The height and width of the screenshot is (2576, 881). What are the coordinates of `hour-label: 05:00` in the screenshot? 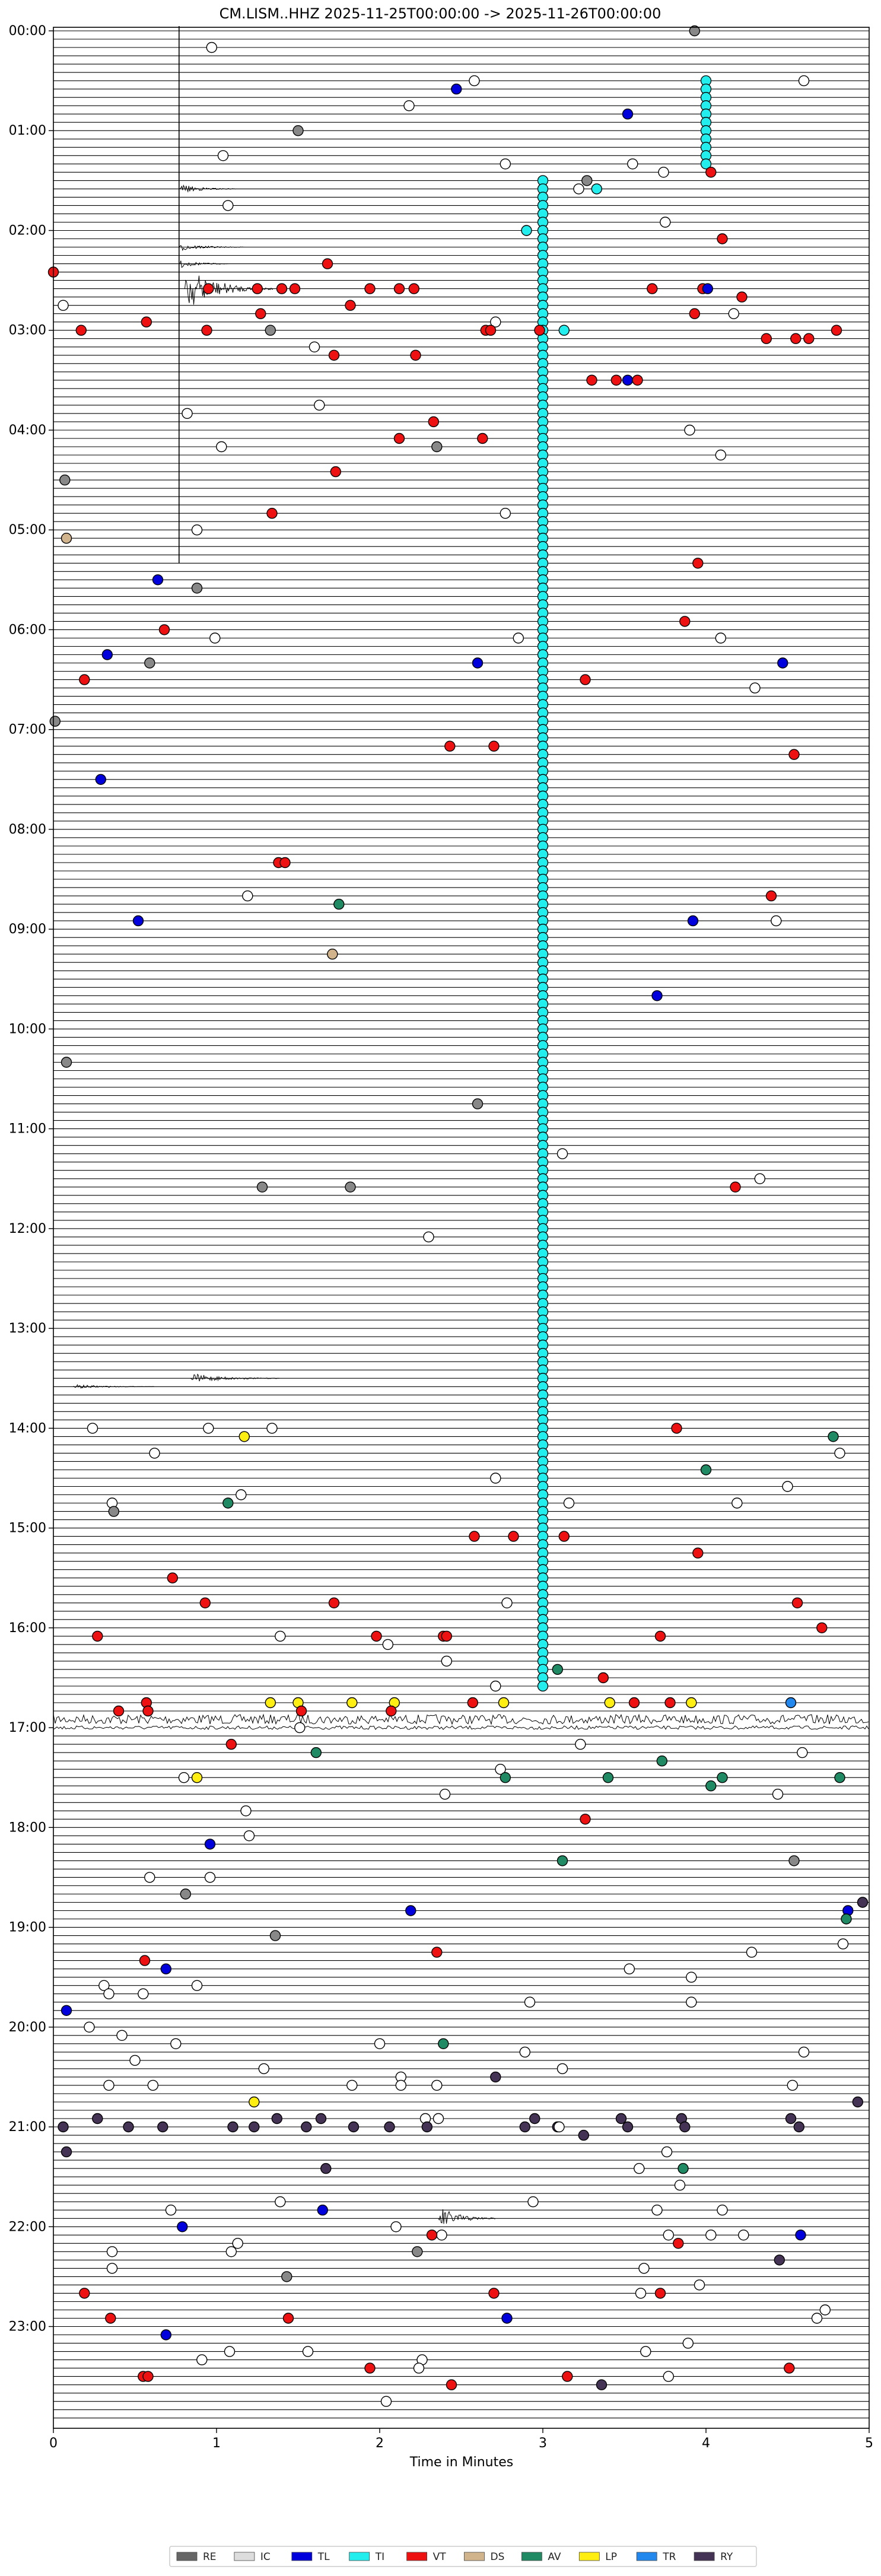 It's located at (27, 530).